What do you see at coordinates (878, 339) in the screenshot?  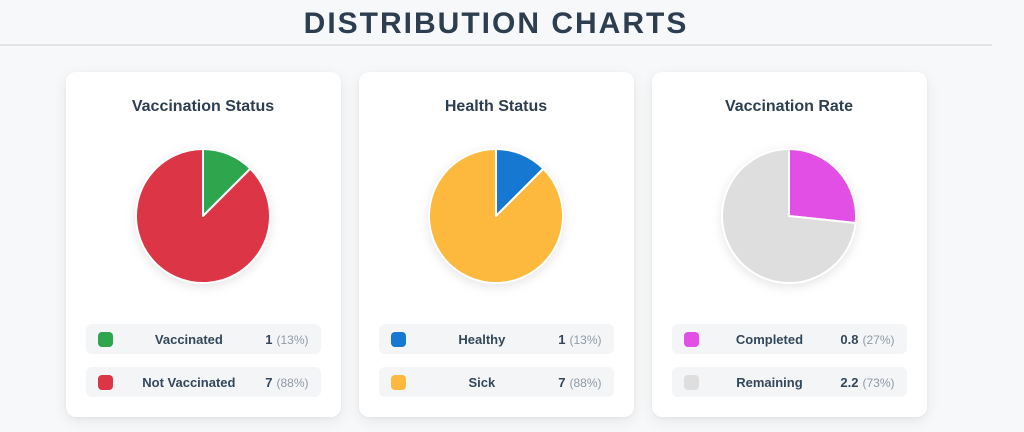 I see `legend-percent: (27%)` at bounding box center [878, 339].